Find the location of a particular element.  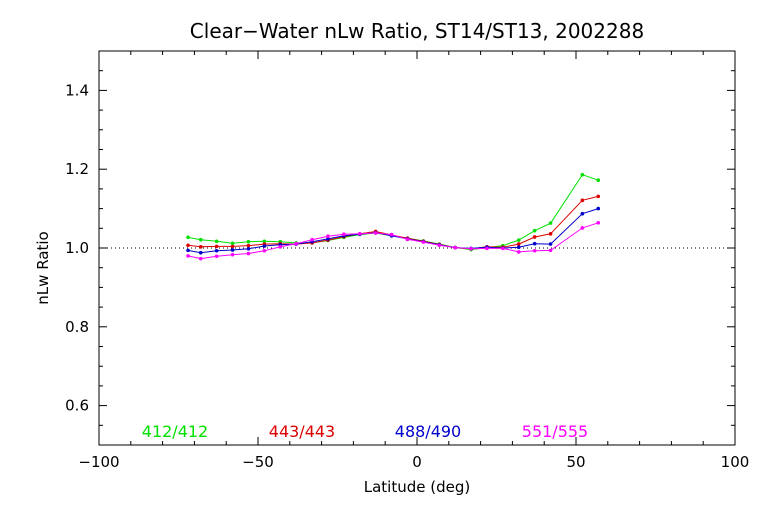

y-axis-label: nLw Ratio is located at coordinates (43, 267).